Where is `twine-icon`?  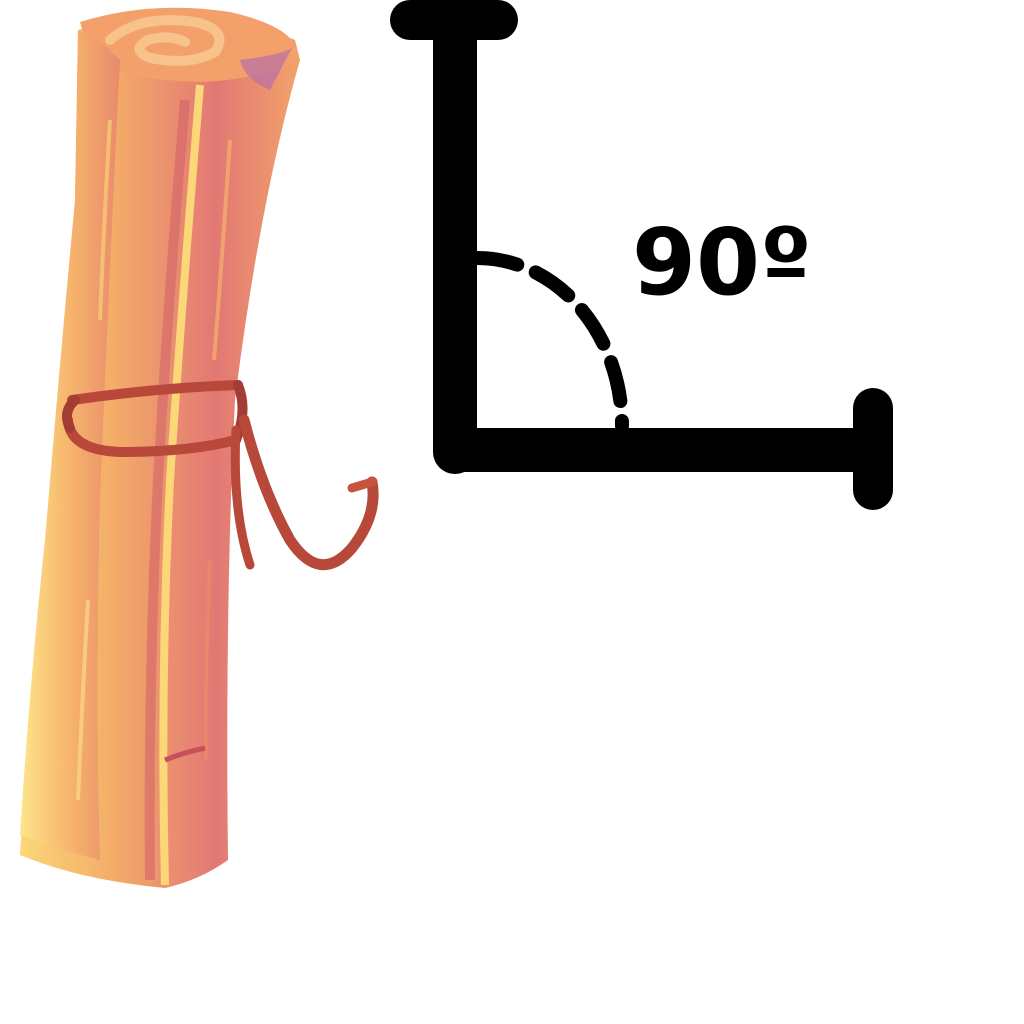 twine-icon is located at coordinates (220, 475).